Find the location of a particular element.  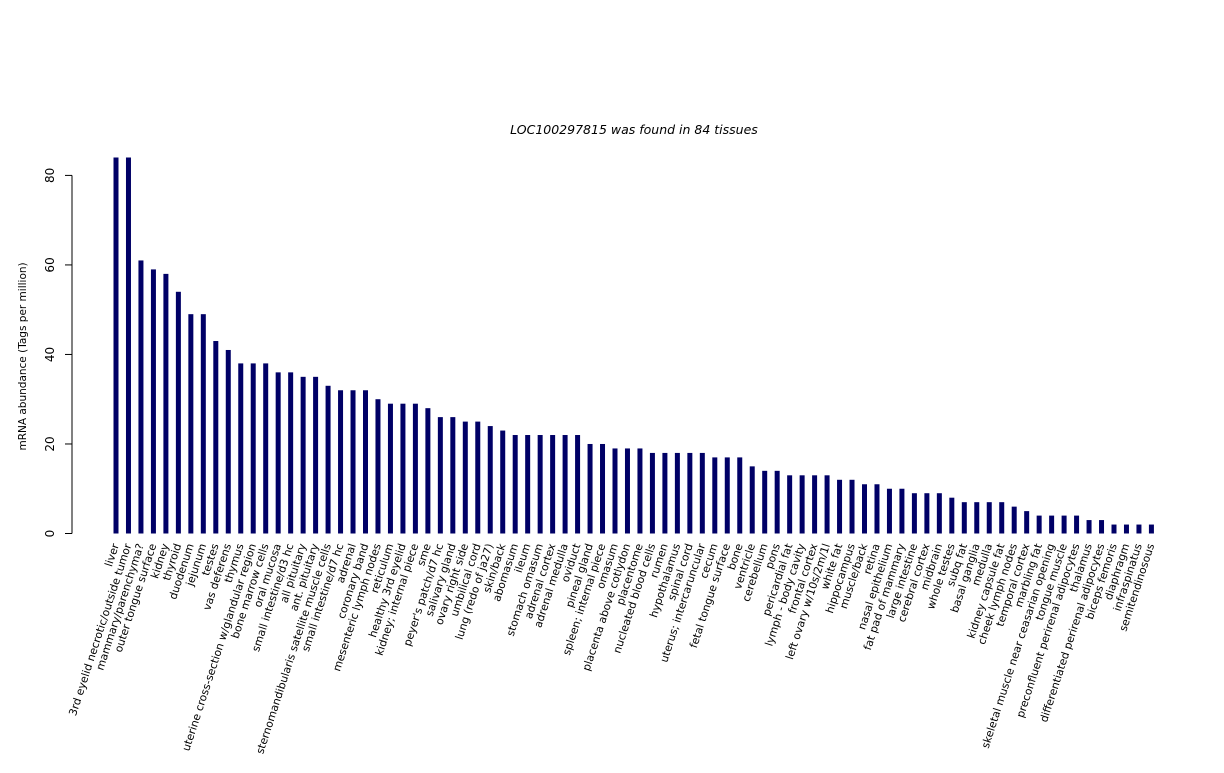

y-axis: 0 20 40 60 80 is located at coordinates (58, 353).